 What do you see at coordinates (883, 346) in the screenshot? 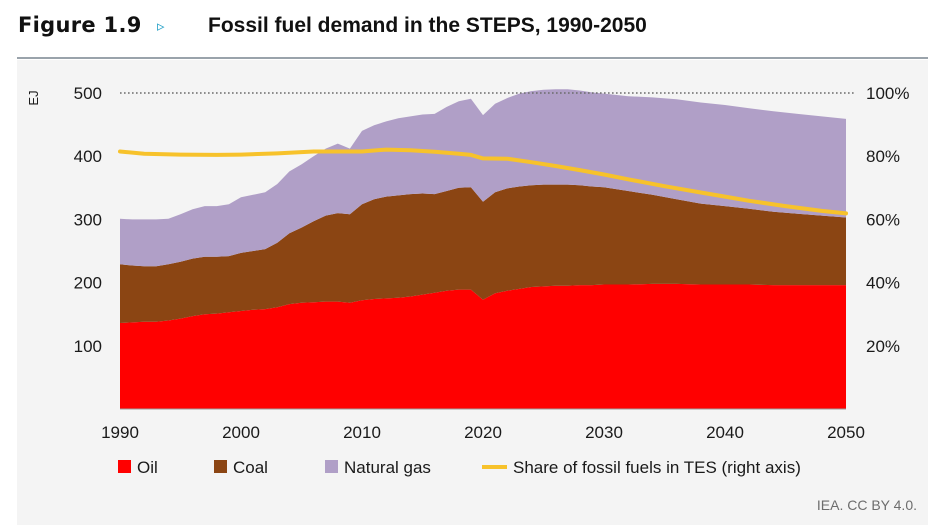
I see `y2-tick-label: 20%` at bounding box center [883, 346].